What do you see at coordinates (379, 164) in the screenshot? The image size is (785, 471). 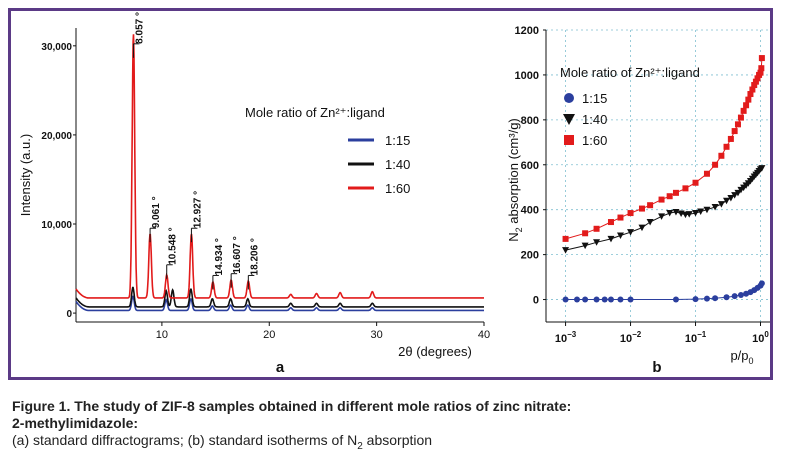 I see `panel-a-legend: 1:15 1:40 1:60` at bounding box center [379, 164].